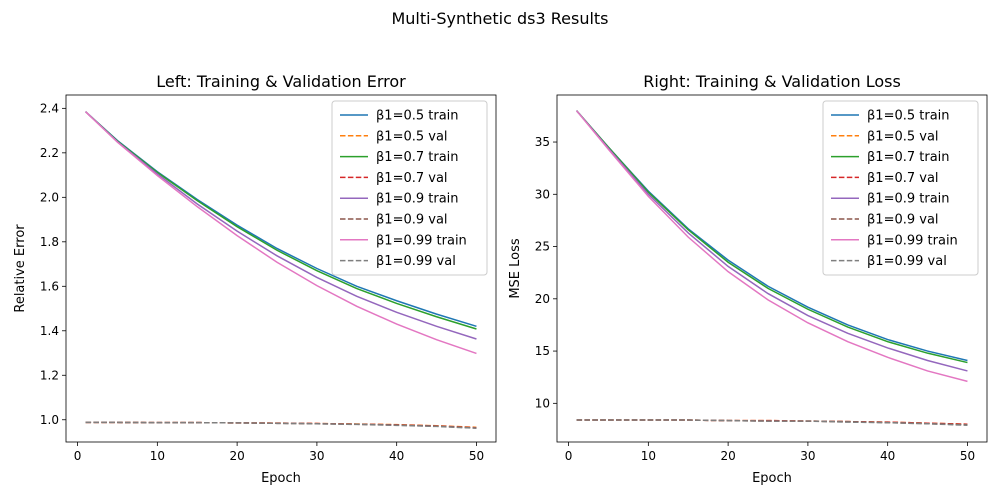  What do you see at coordinates (417, 199) in the screenshot?
I see `chart-0-legend-label-4: β1=0.9 train` at bounding box center [417, 199].